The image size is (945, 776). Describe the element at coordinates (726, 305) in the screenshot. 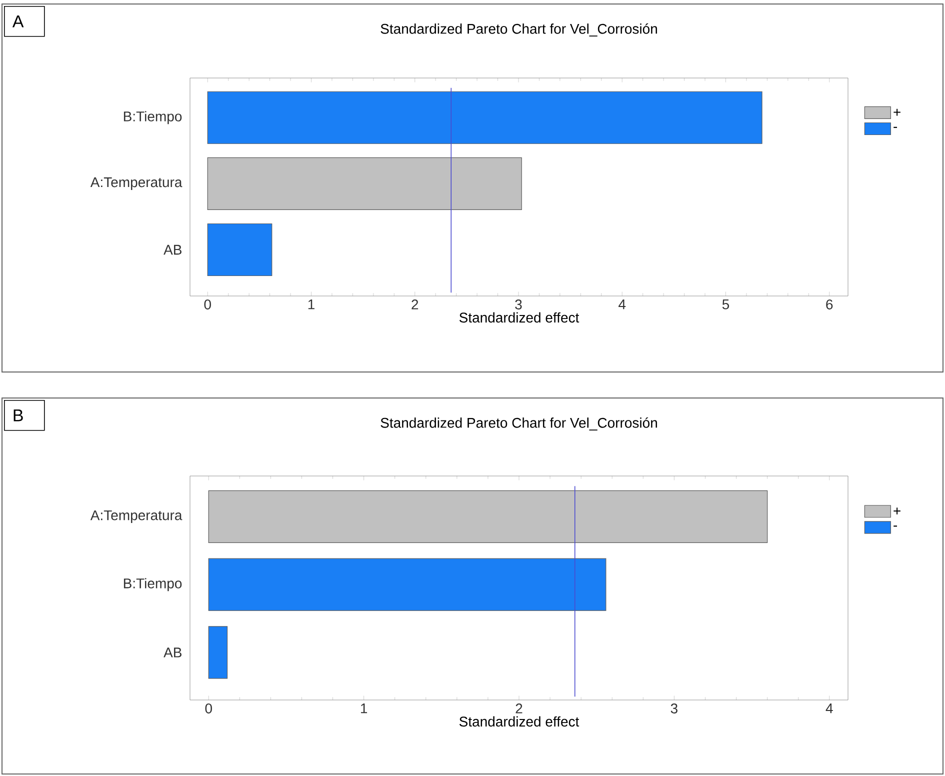

I see `x-tick-label: 5` at that location.